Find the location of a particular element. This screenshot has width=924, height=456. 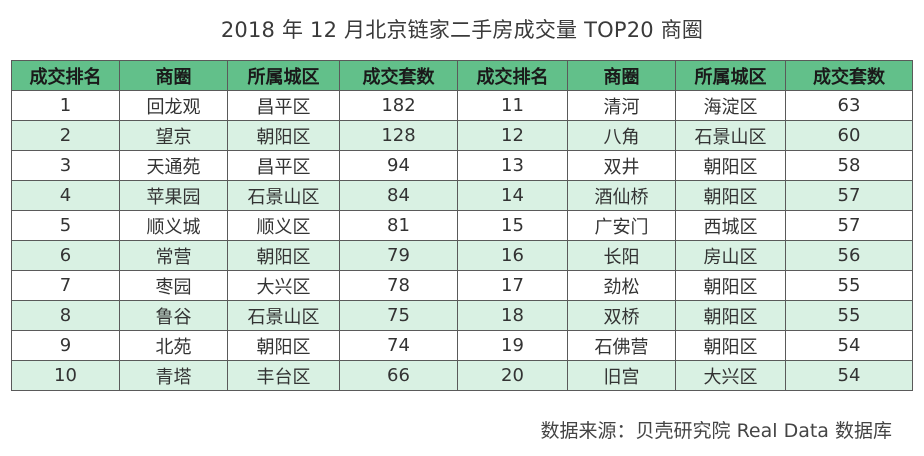

cell-rank: 7 is located at coordinates (65, 285).